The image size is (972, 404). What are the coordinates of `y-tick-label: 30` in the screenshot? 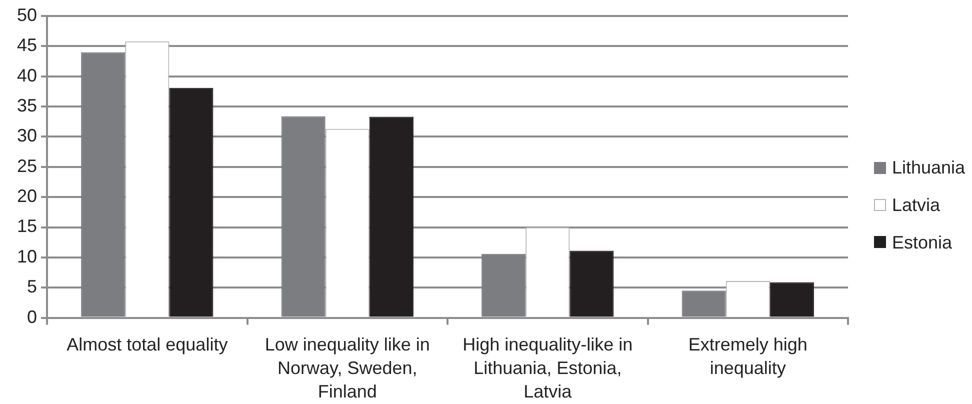 It's located at (27, 136).